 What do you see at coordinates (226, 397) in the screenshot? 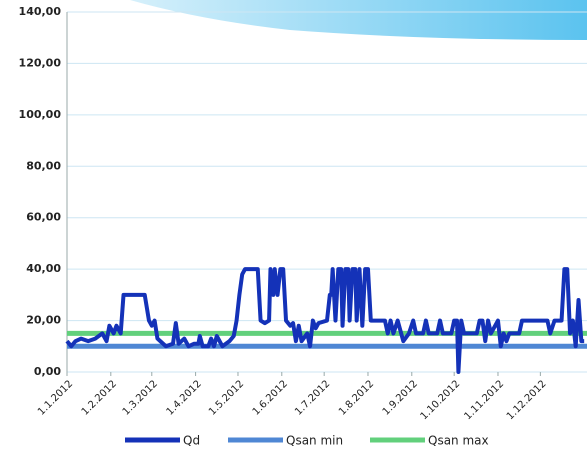
I see `x-tick-label: 1.5.2012` at bounding box center [226, 397].